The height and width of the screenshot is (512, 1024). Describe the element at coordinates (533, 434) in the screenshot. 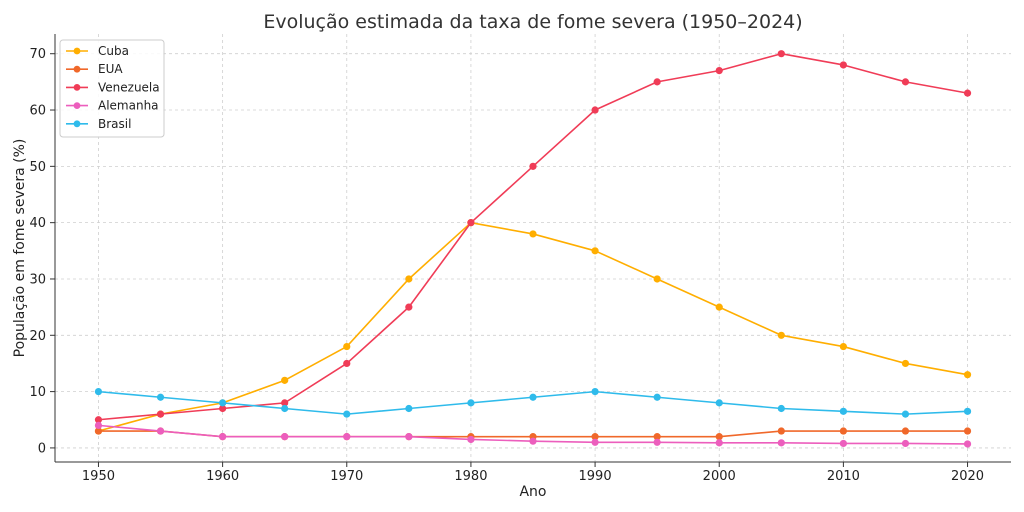

I see `series-alemanha` at that location.